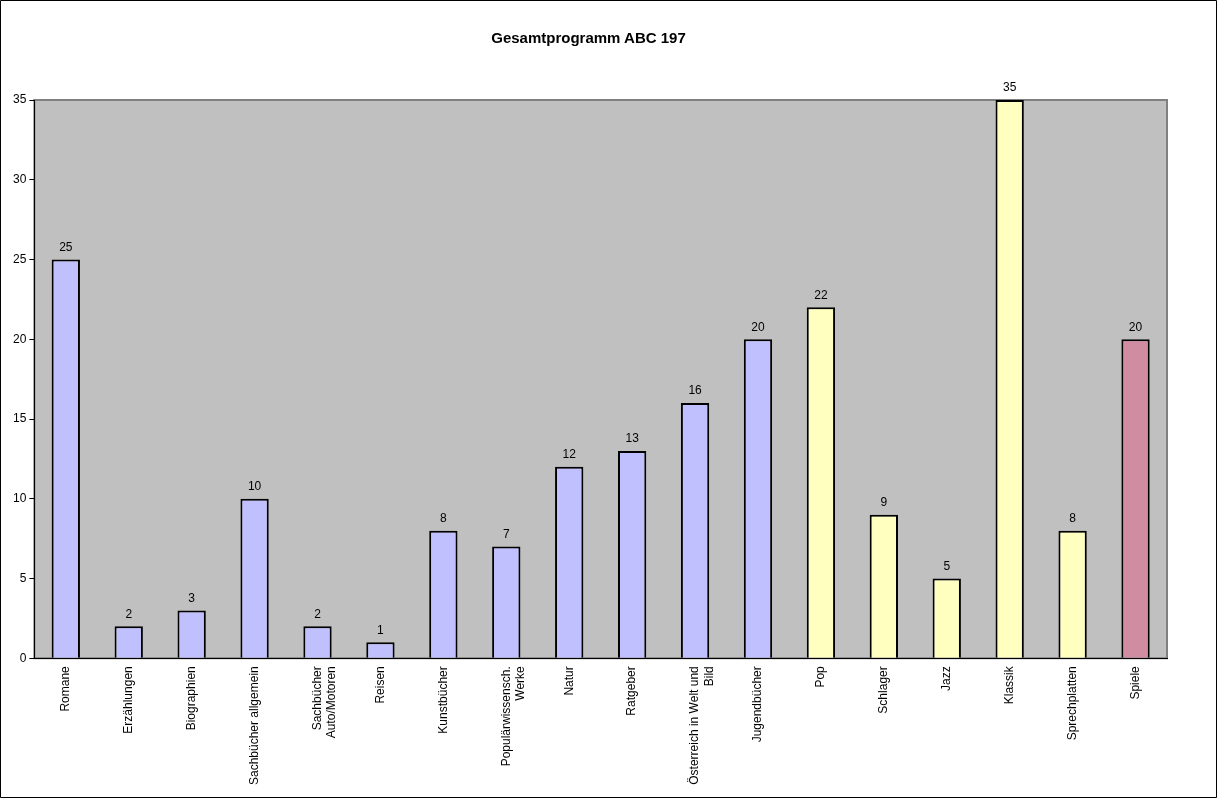  Describe the element at coordinates (324, 702) in the screenshot. I see `x-tick-label: Sachbücher Auto/Motoren` at that location.